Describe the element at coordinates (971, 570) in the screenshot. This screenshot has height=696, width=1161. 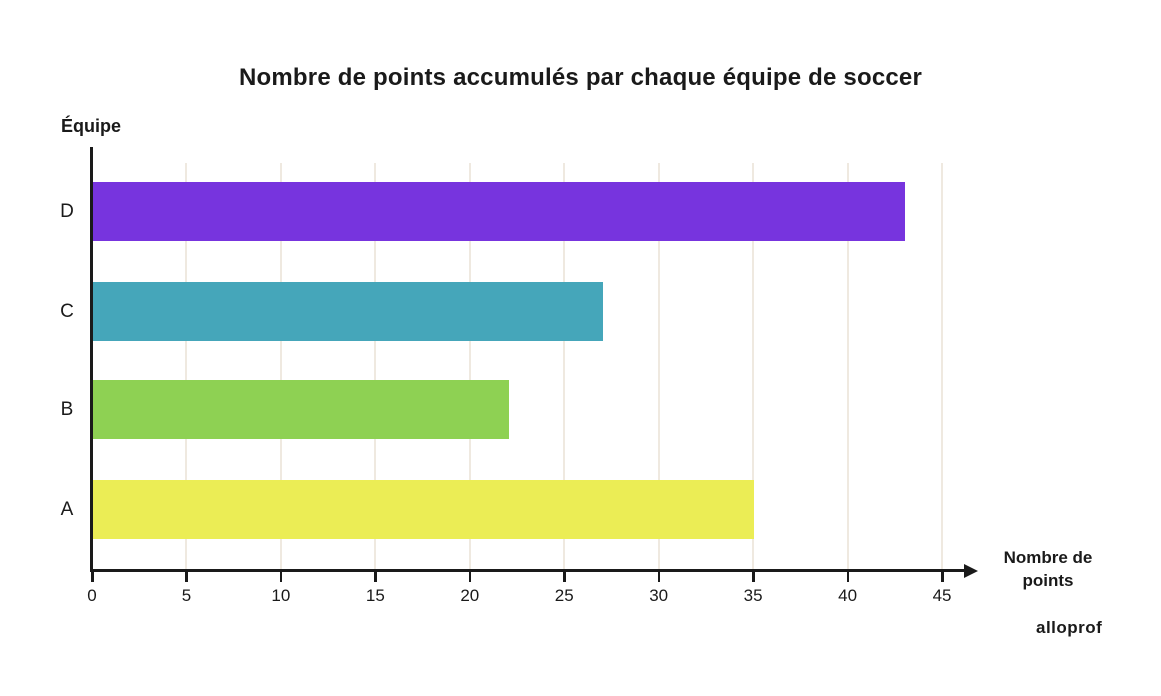
I see `x-axis-arrow` at that location.